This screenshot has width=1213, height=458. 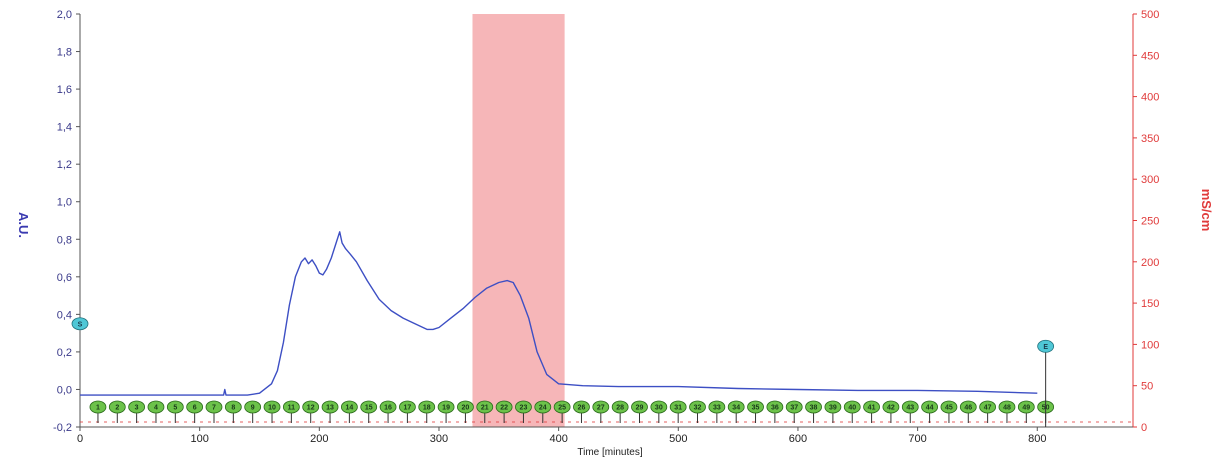 I want to click on fraction-label: 20, so click(x=466, y=408).